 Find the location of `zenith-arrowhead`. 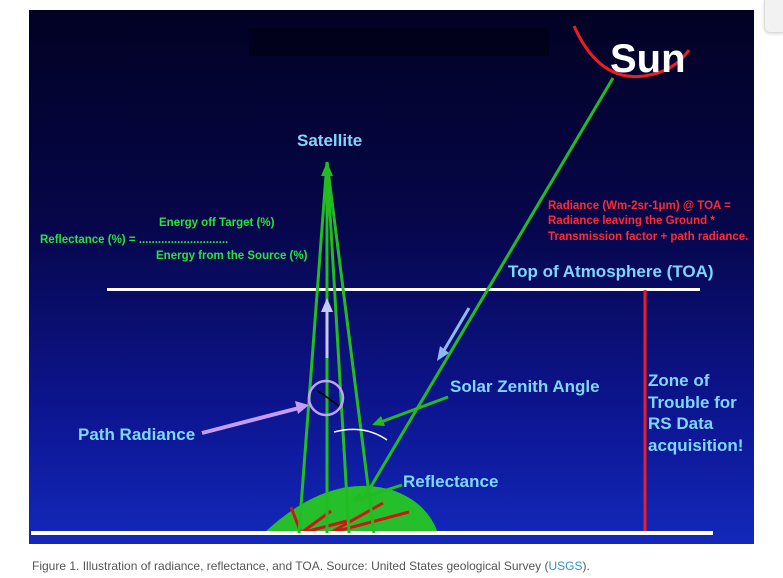

zenith-arrowhead is located at coordinates (378, 421).